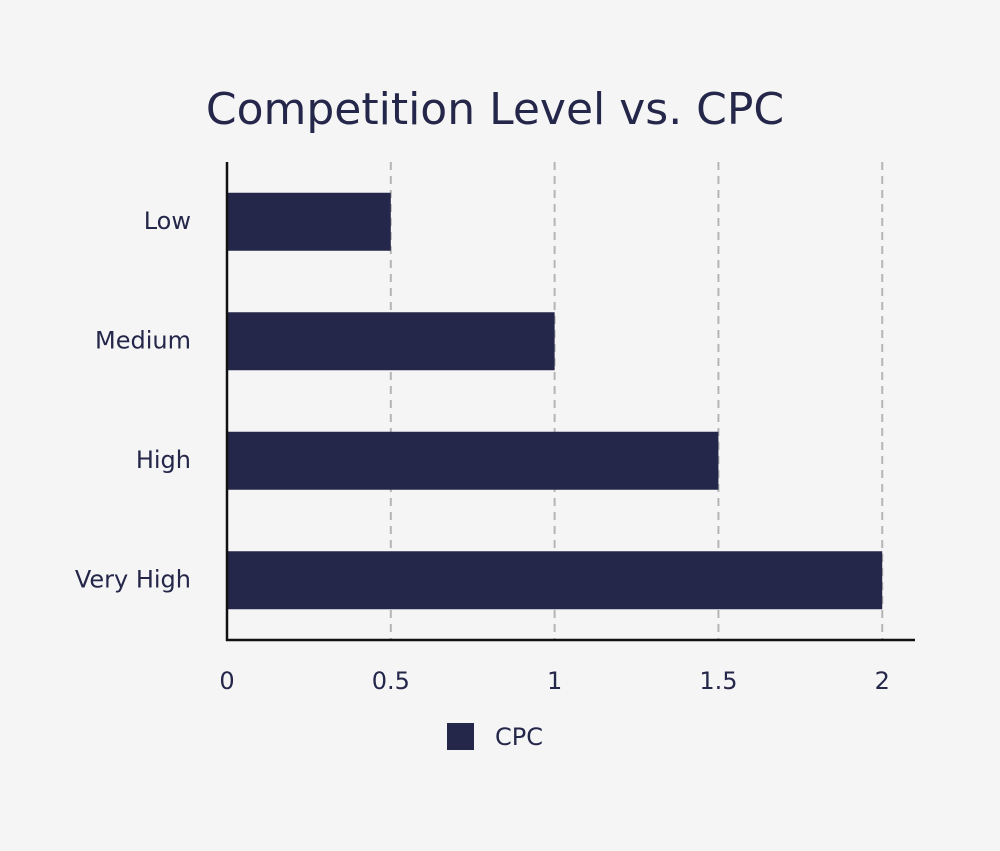 This screenshot has width=1000, height=851. Describe the element at coordinates (495, 109) in the screenshot. I see `chart-title: Competition Level vs. CPC` at that location.